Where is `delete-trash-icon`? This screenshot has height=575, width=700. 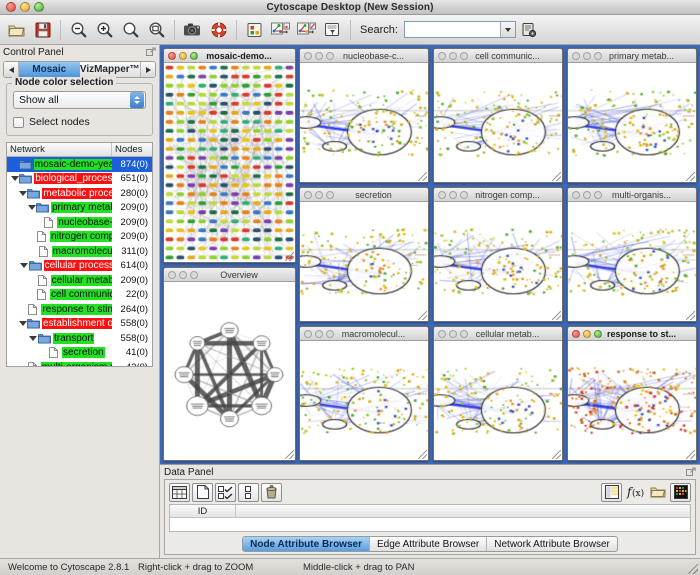
delete-trash-icon is located at coordinates (271, 492).